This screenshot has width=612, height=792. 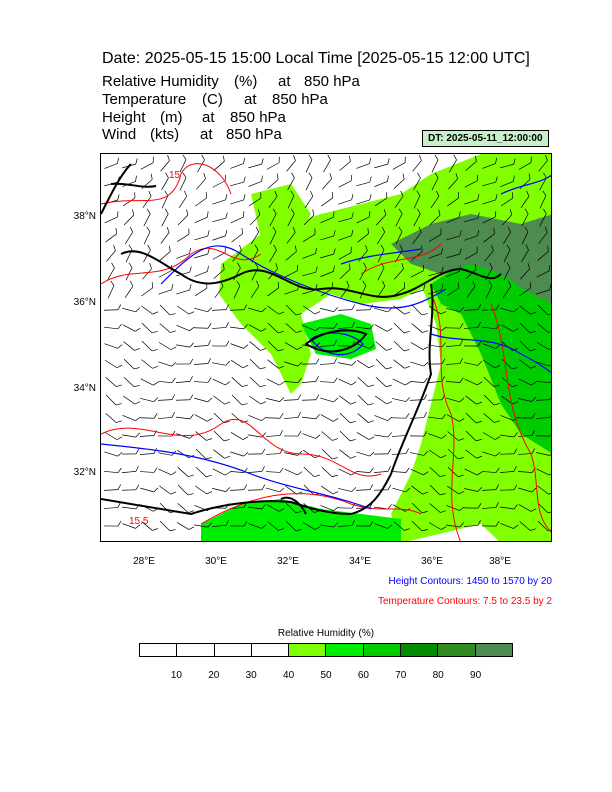 I want to click on field-name: Height, so click(x=124, y=117).